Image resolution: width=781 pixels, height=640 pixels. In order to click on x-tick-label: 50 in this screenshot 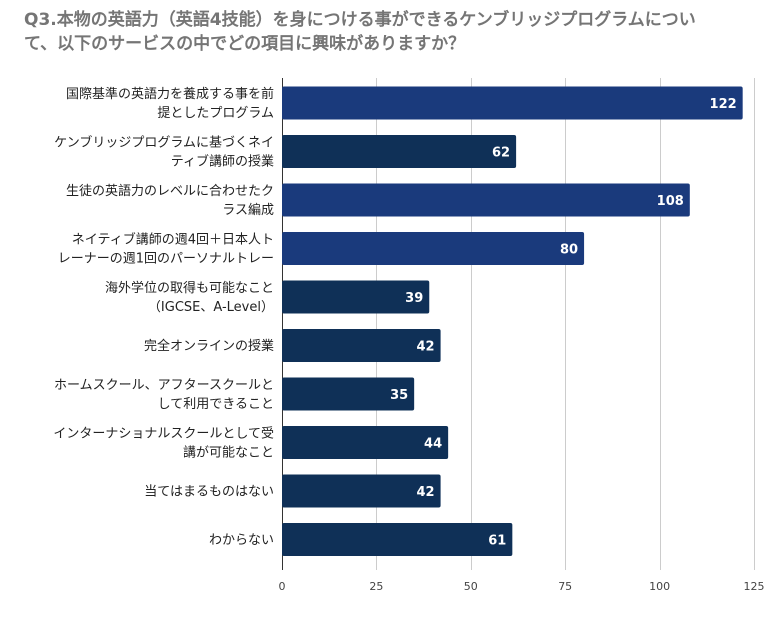, I will do `click(471, 586)`.